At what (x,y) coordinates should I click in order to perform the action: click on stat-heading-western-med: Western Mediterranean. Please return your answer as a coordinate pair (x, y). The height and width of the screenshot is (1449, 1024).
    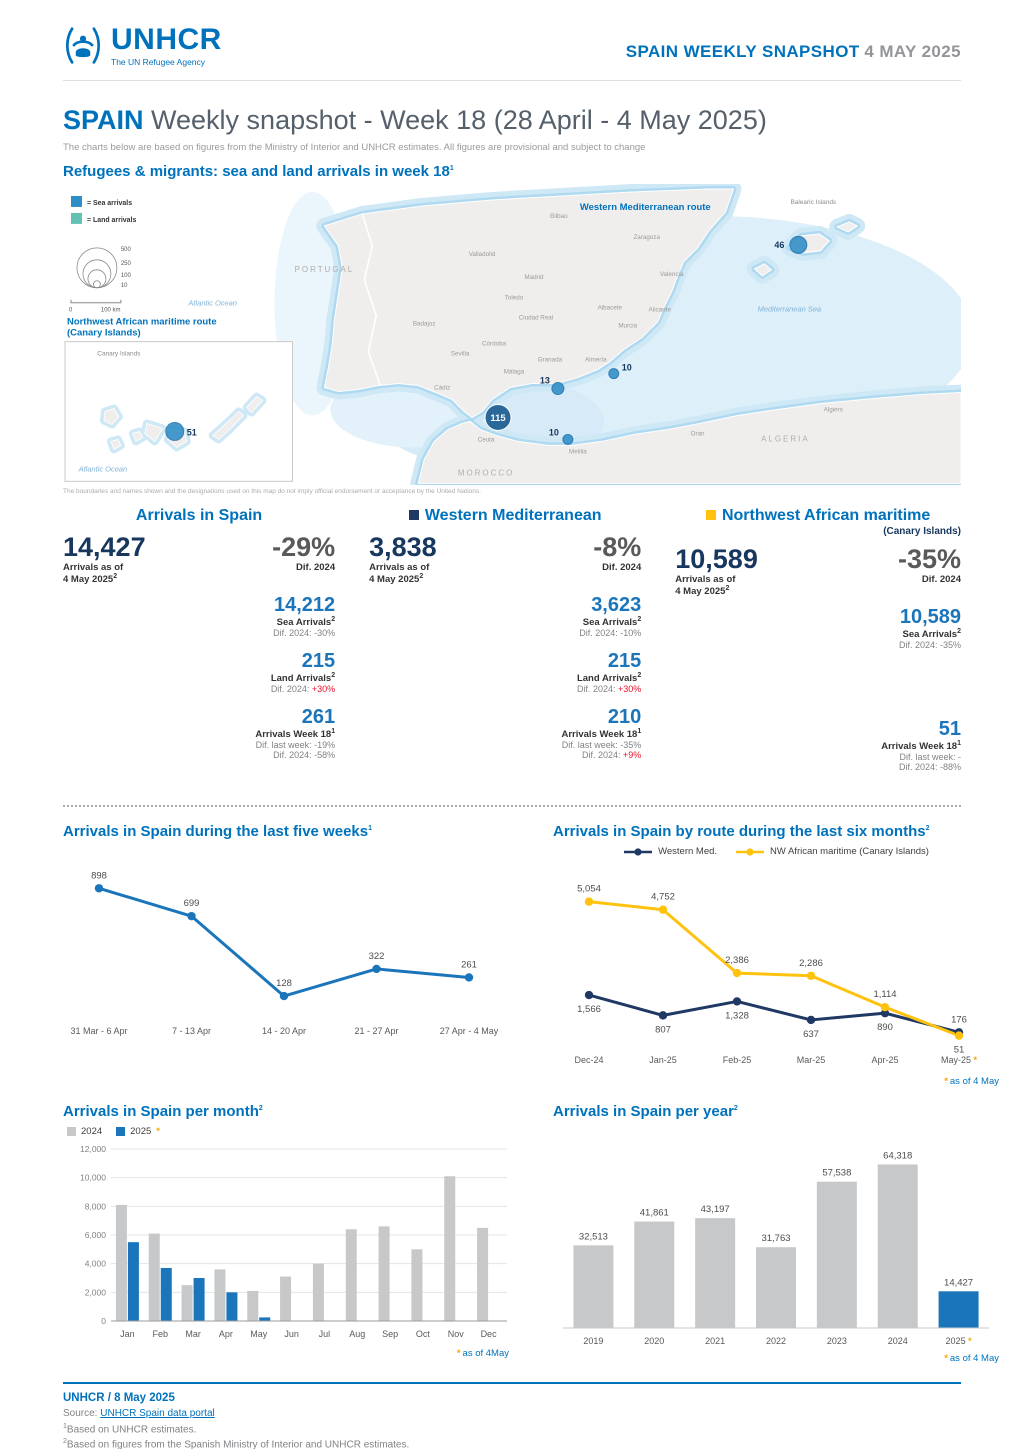
    Looking at the image, I should click on (505, 516).